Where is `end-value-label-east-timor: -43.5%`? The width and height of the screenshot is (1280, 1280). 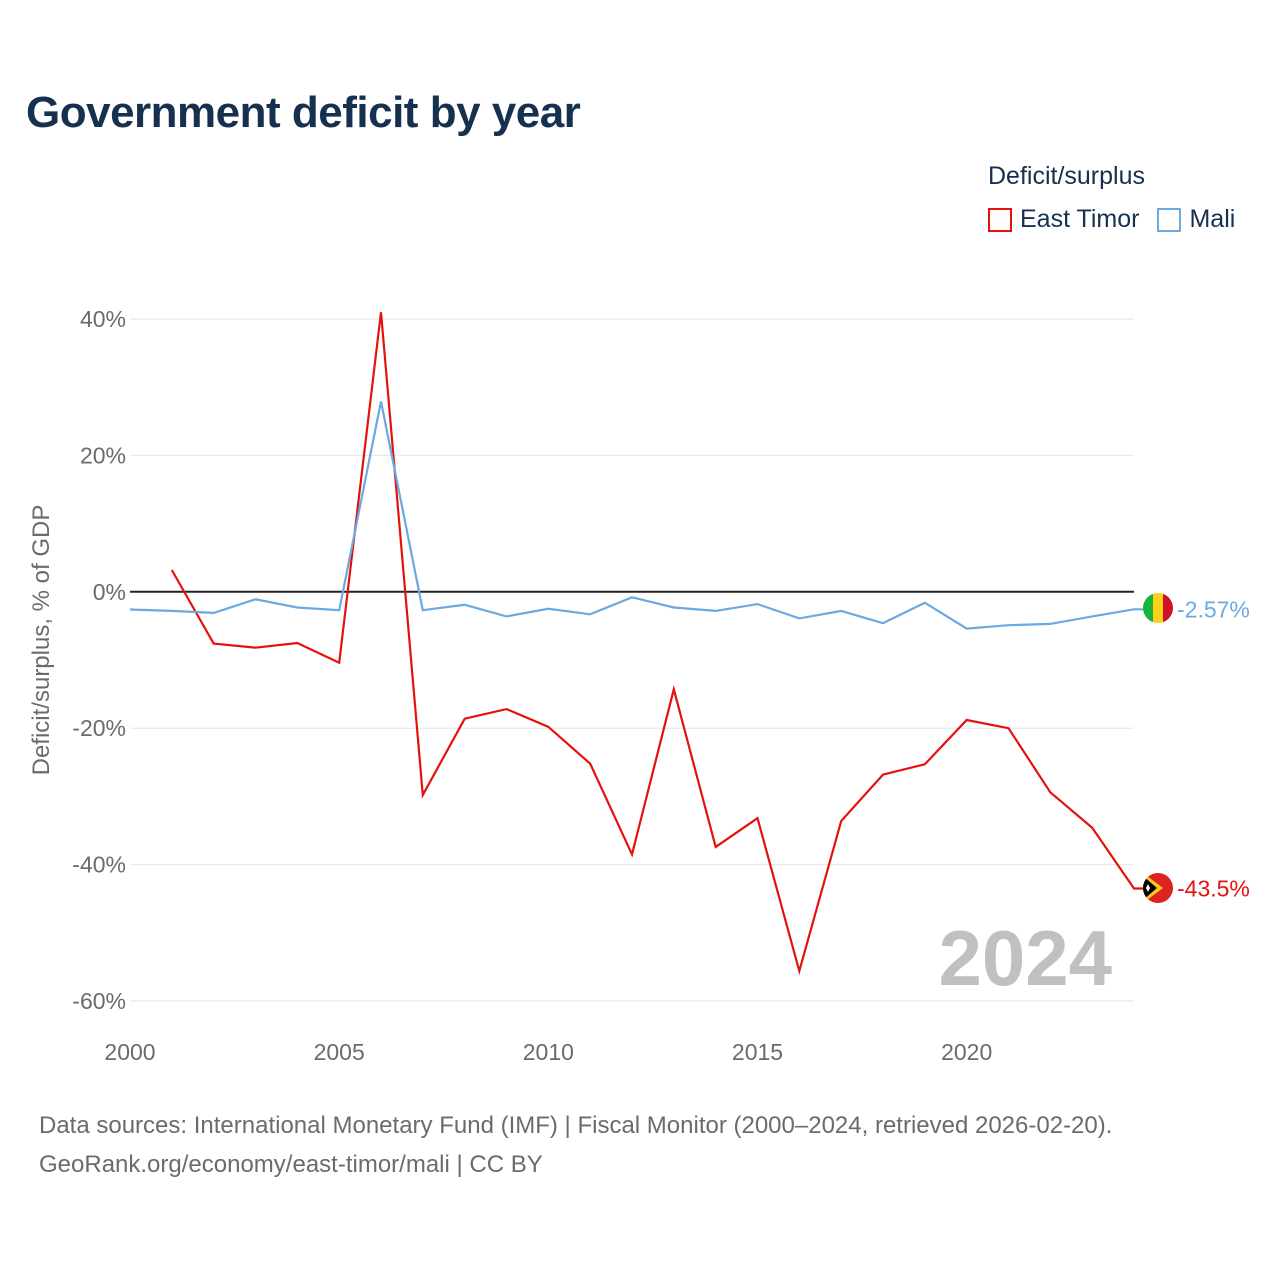
end-value-label-east-timor: -43.5% is located at coordinates (1213, 888).